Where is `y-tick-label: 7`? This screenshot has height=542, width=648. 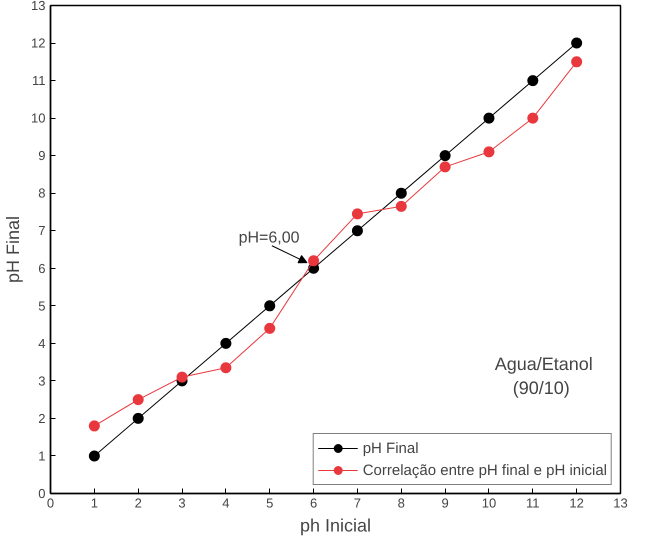
y-tick-label: 7 is located at coordinates (42, 230).